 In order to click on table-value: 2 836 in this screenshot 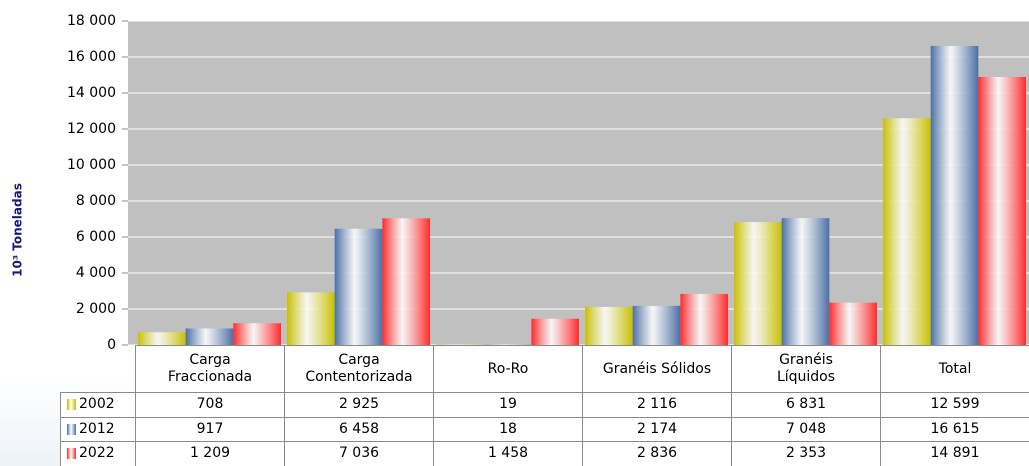, I will do `click(657, 453)`.